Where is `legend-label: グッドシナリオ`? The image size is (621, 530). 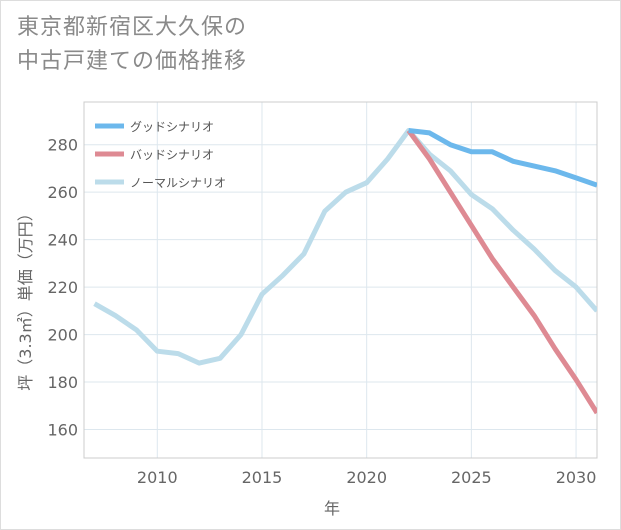 legend-label: グッドシナリオ is located at coordinates (172, 127).